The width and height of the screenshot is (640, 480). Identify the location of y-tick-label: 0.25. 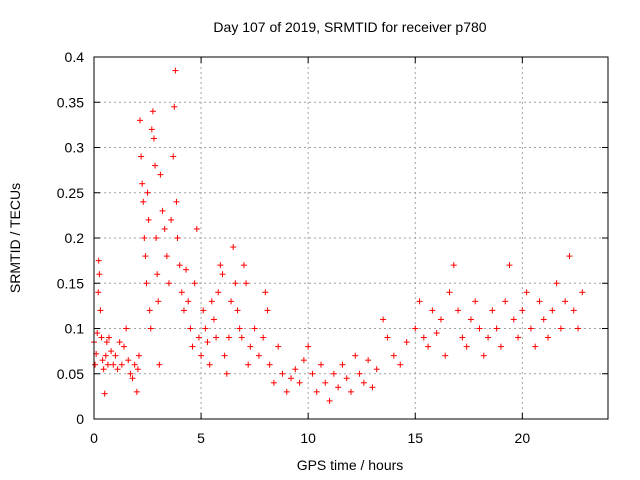
(70, 193).